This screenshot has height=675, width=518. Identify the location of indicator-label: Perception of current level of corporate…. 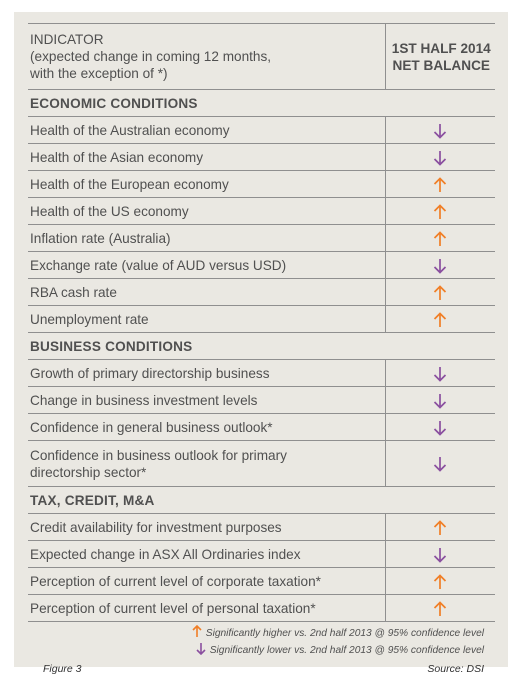
(206, 581).